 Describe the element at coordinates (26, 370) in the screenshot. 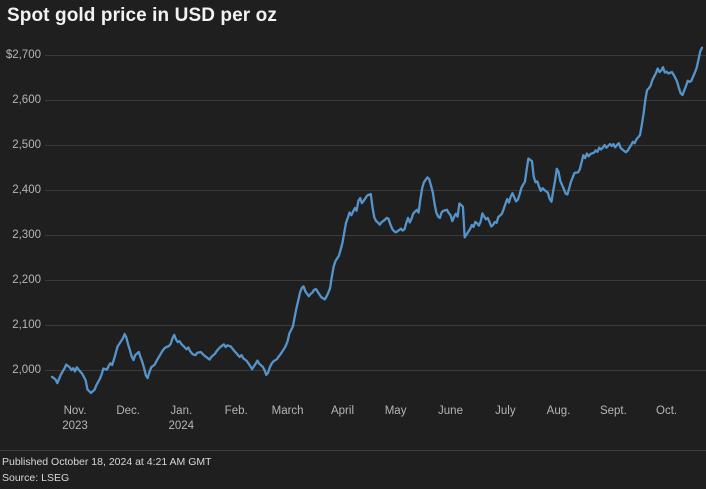

I see `y-axis-label: 2,000` at that location.